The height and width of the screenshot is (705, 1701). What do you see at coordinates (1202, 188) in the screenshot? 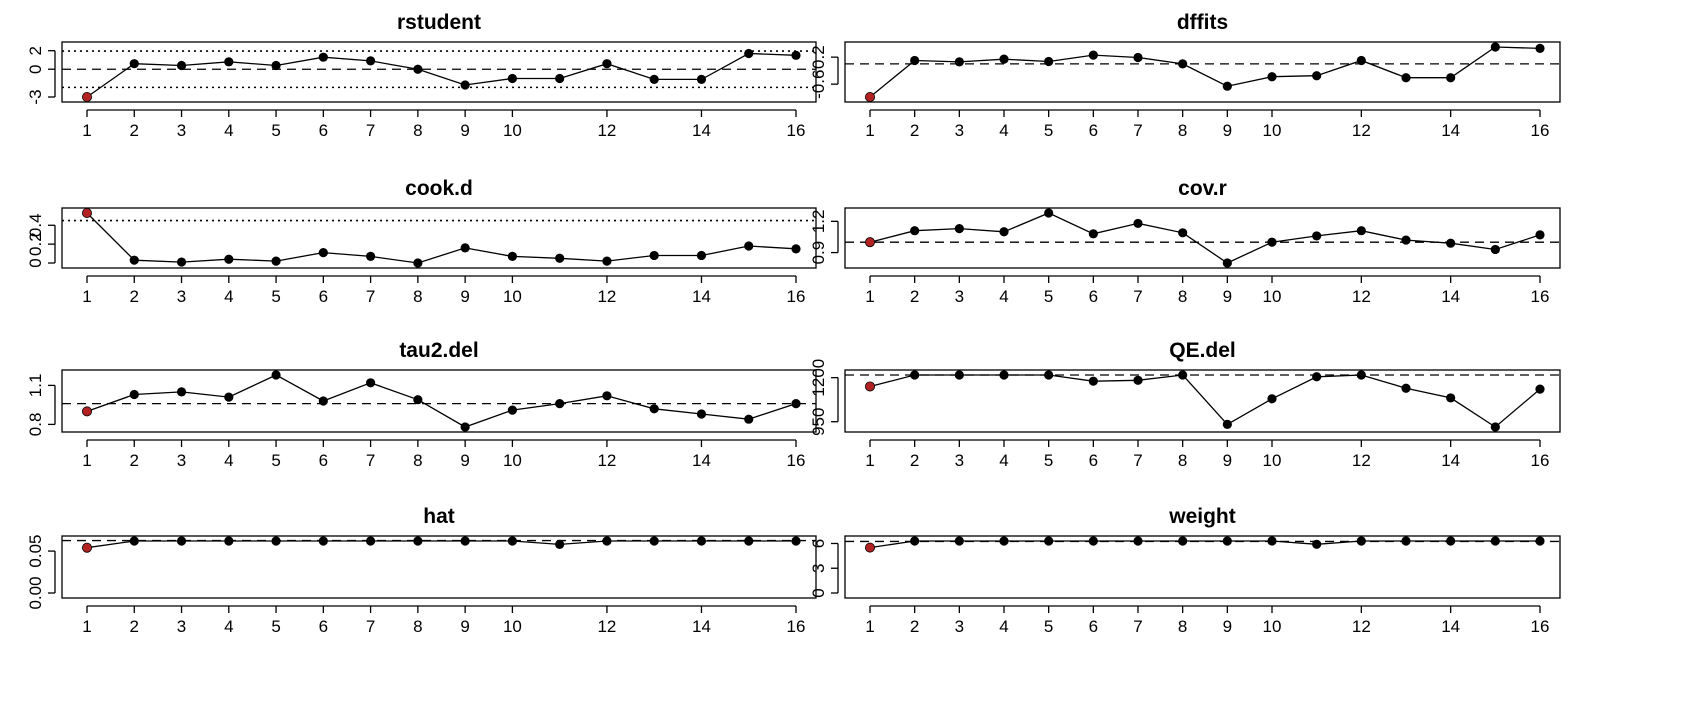
I see `panel-title: cov.r` at bounding box center [1202, 188].